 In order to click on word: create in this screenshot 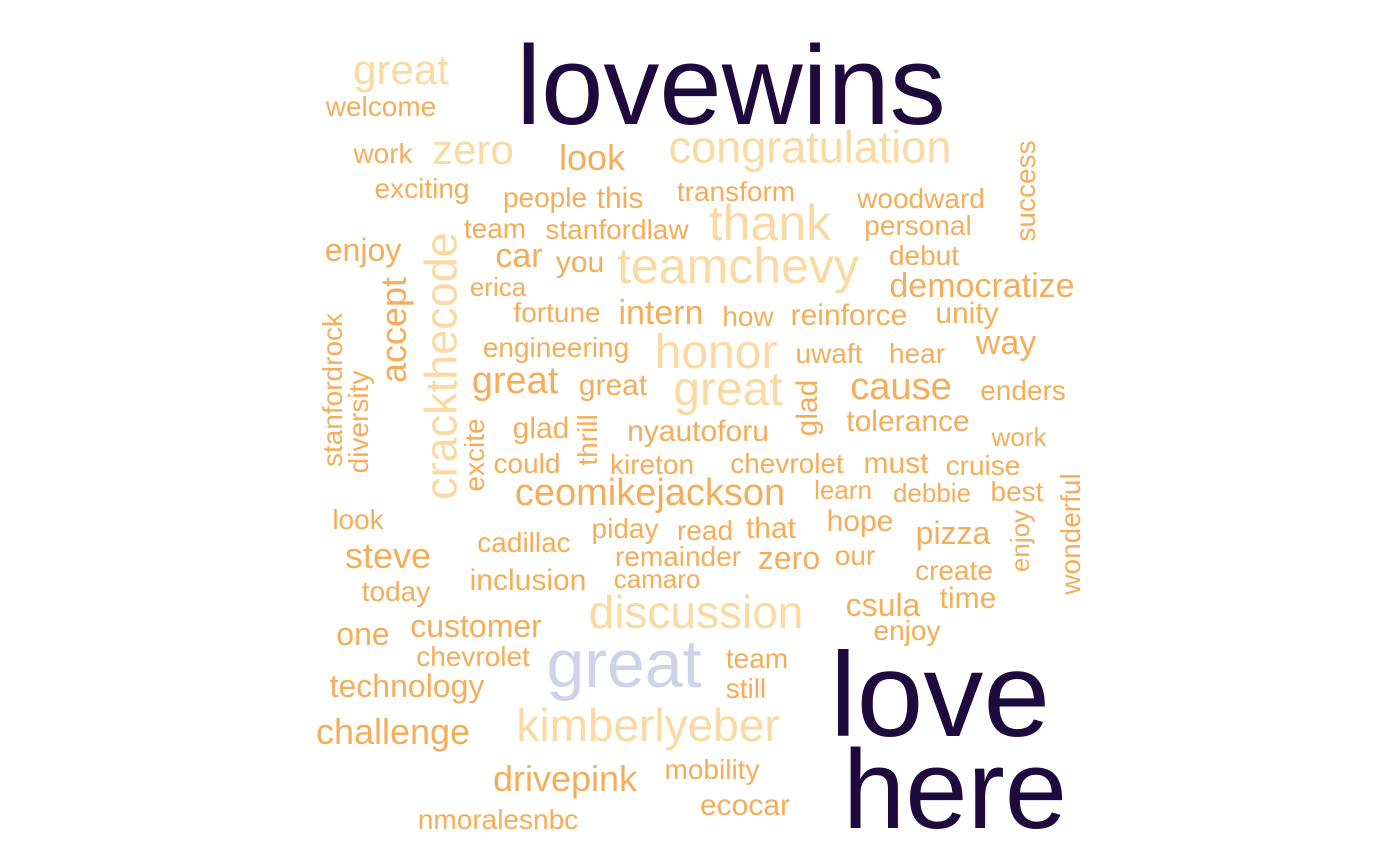, I will do `click(954, 570)`.